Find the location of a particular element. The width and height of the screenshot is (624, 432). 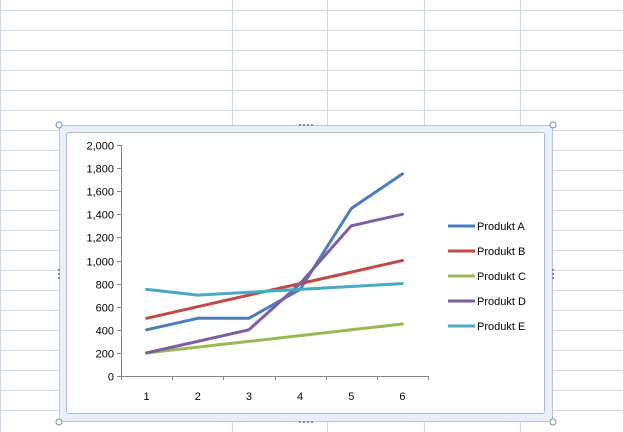

y-tick-label: 0 is located at coordinates (111, 378).